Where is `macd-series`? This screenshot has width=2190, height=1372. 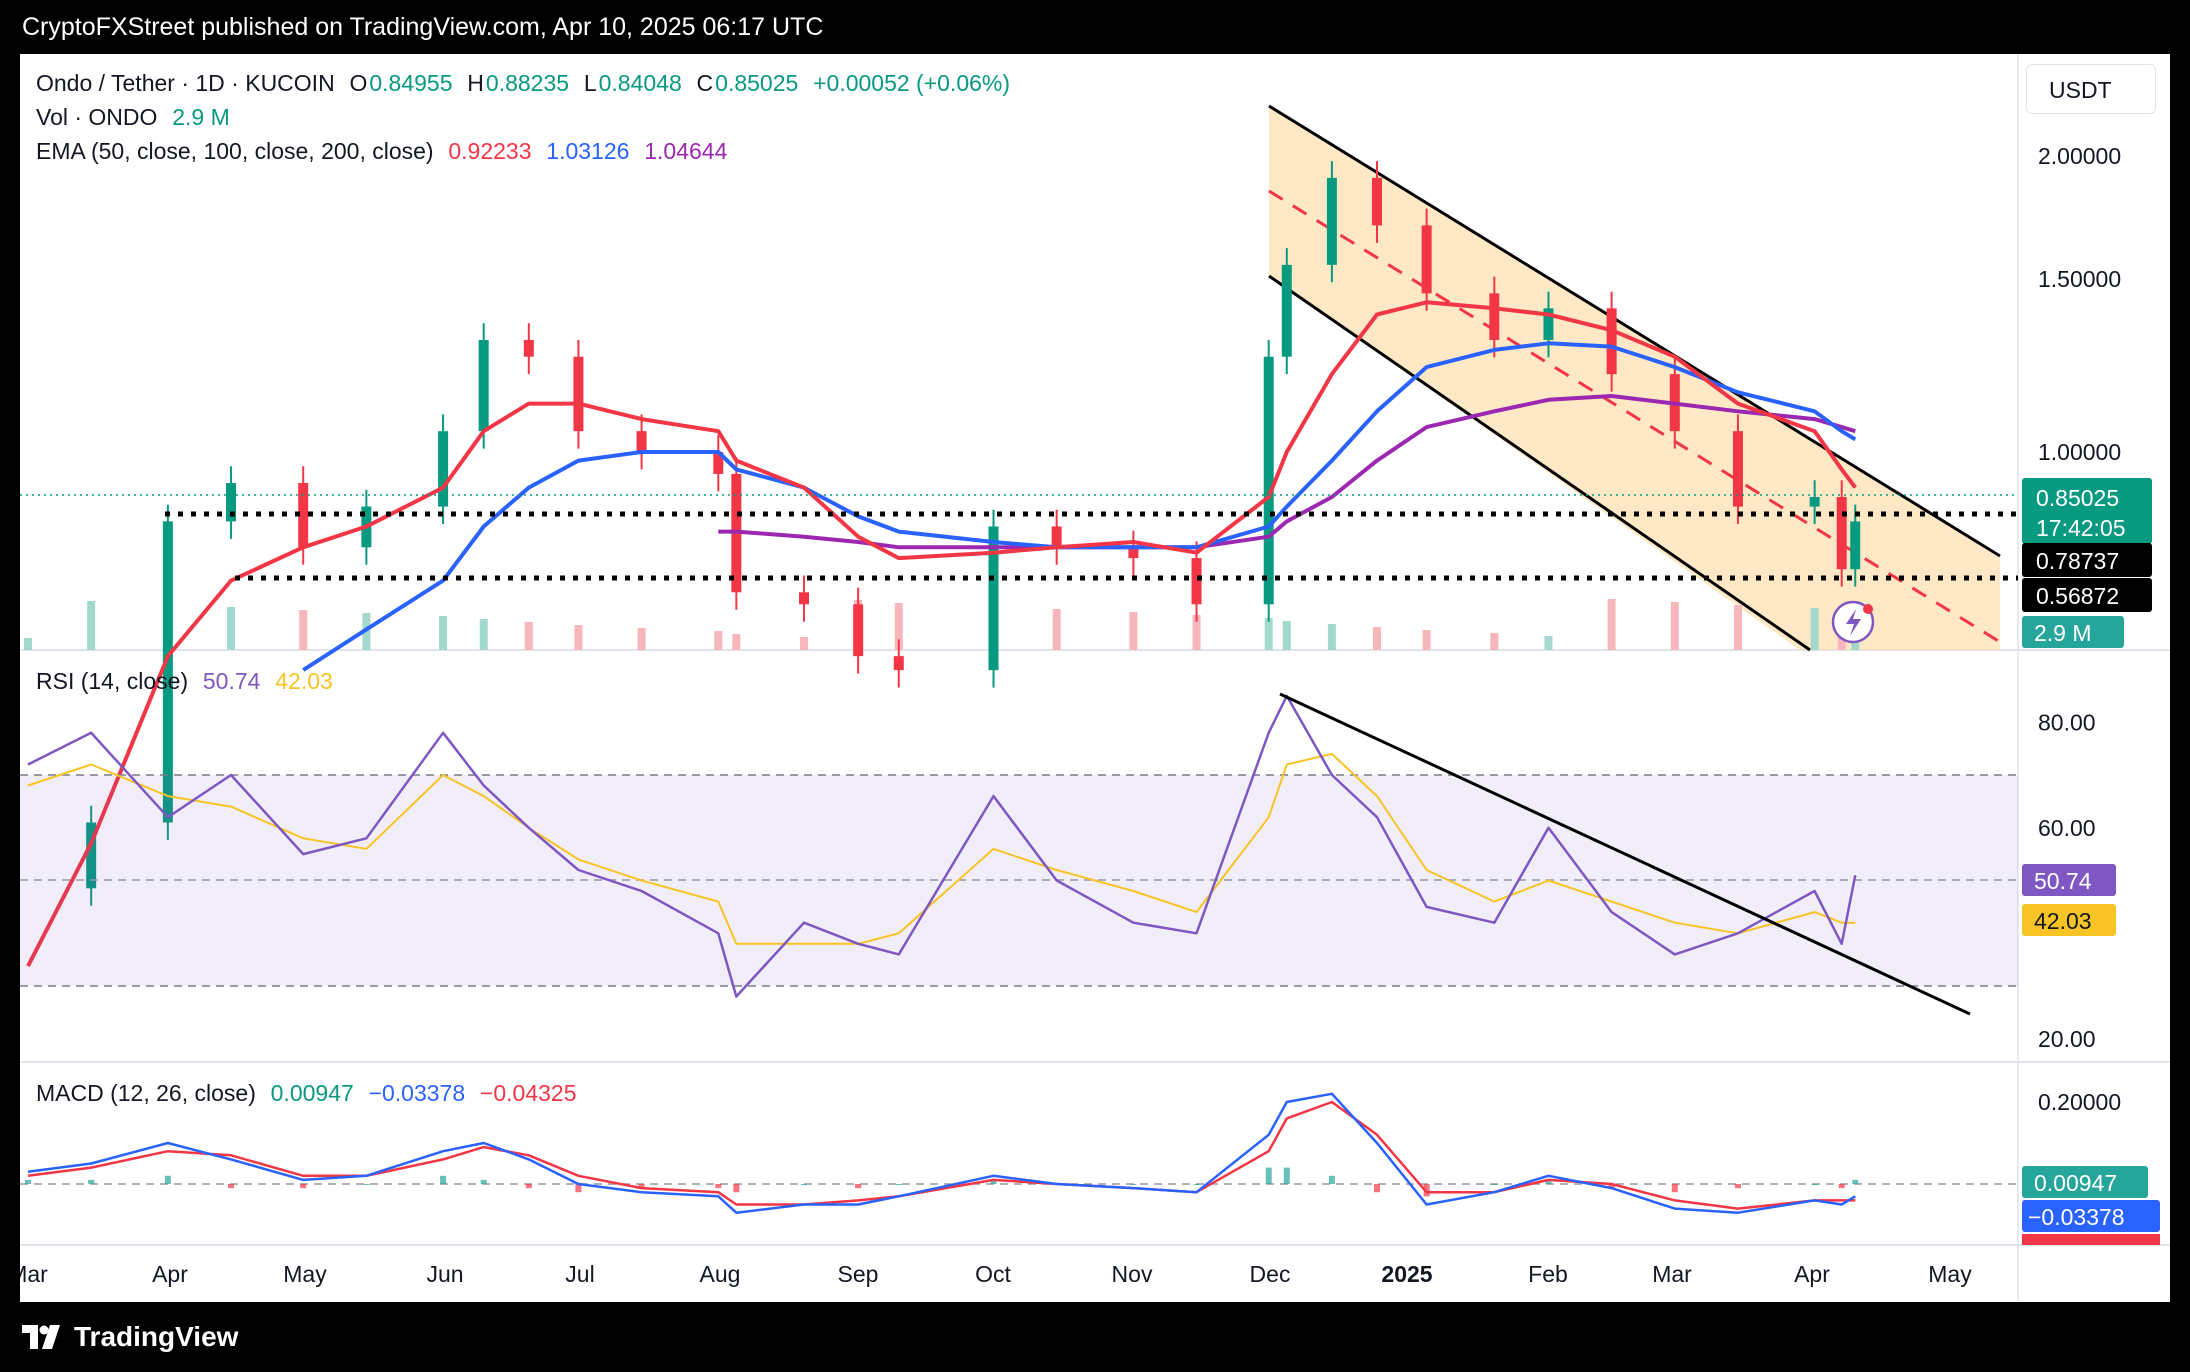
macd-series is located at coordinates (942, 1153).